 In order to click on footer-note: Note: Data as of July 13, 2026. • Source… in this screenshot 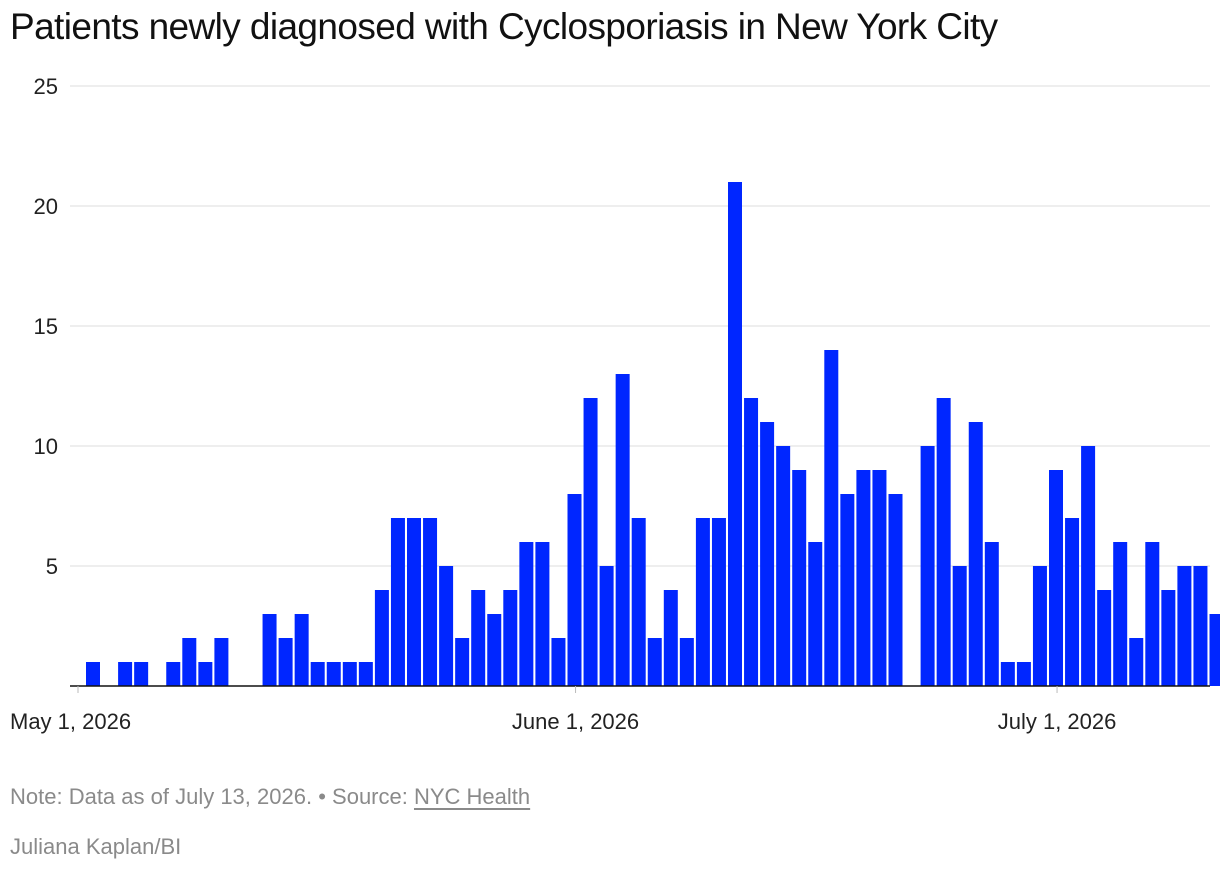, I will do `click(270, 797)`.